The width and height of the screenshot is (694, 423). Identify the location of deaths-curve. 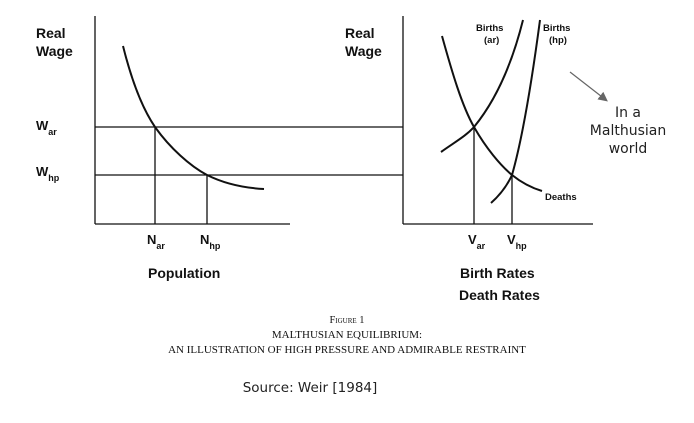
(492, 113).